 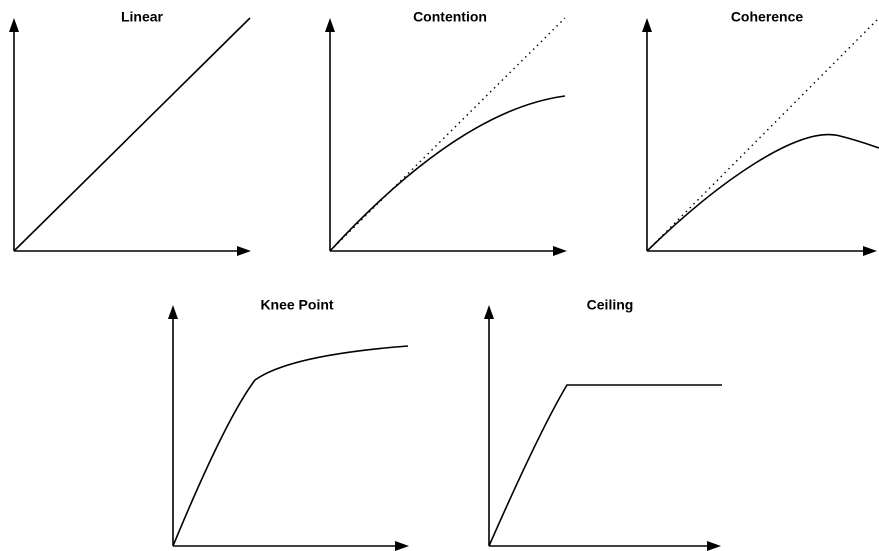 What do you see at coordinates (142, 17) in the screenshot?
I see `panel-title: Linear` at bounding box center [142, 17].